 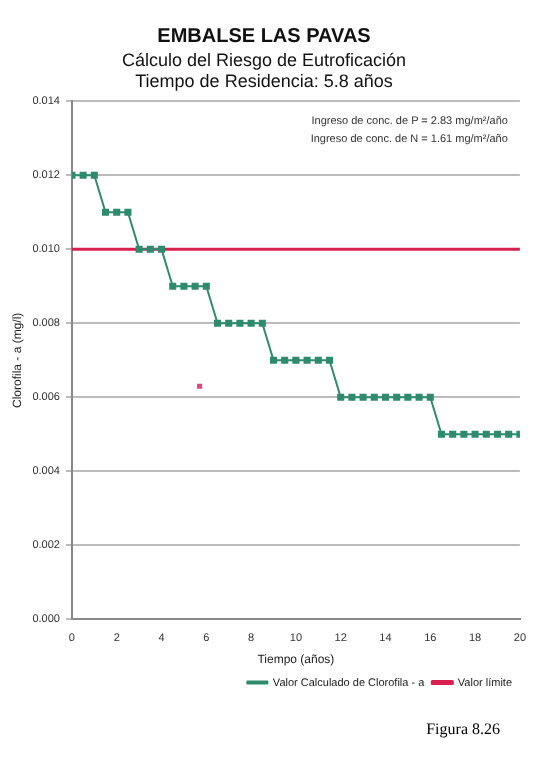 I want to click on chart-title: EMBALSE LAS PAVAS, so click(x=264, y=36).